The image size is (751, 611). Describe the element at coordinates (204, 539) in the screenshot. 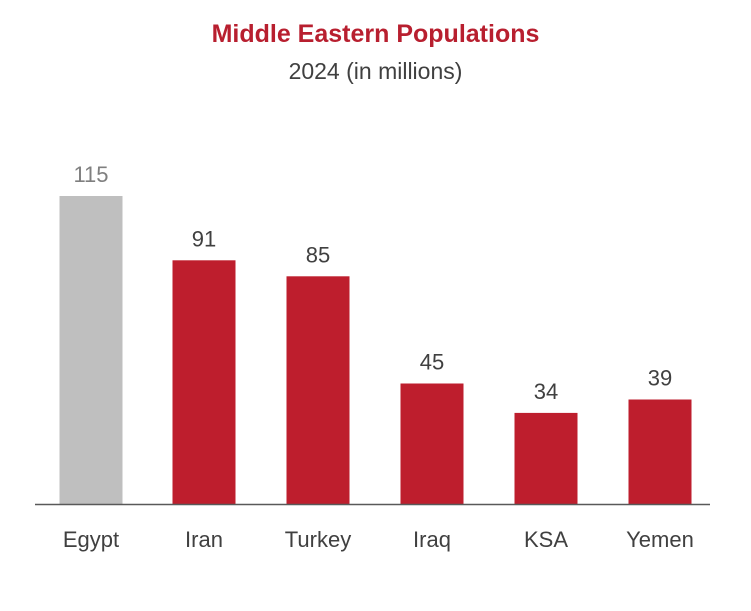

I see `x-tick-label-iran: Iran` at that location.